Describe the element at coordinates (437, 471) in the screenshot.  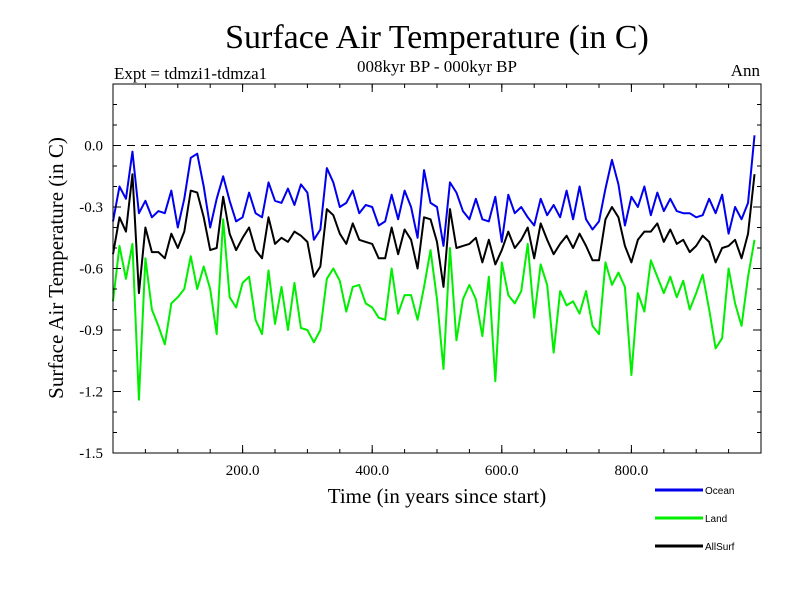
I see `x-tick-labels: 200.0 400.0 600.0 800.0` at that location.